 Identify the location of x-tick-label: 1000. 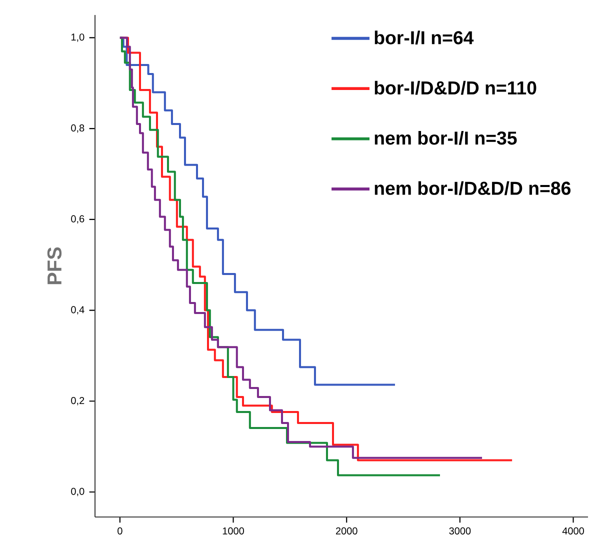
(233, 530).